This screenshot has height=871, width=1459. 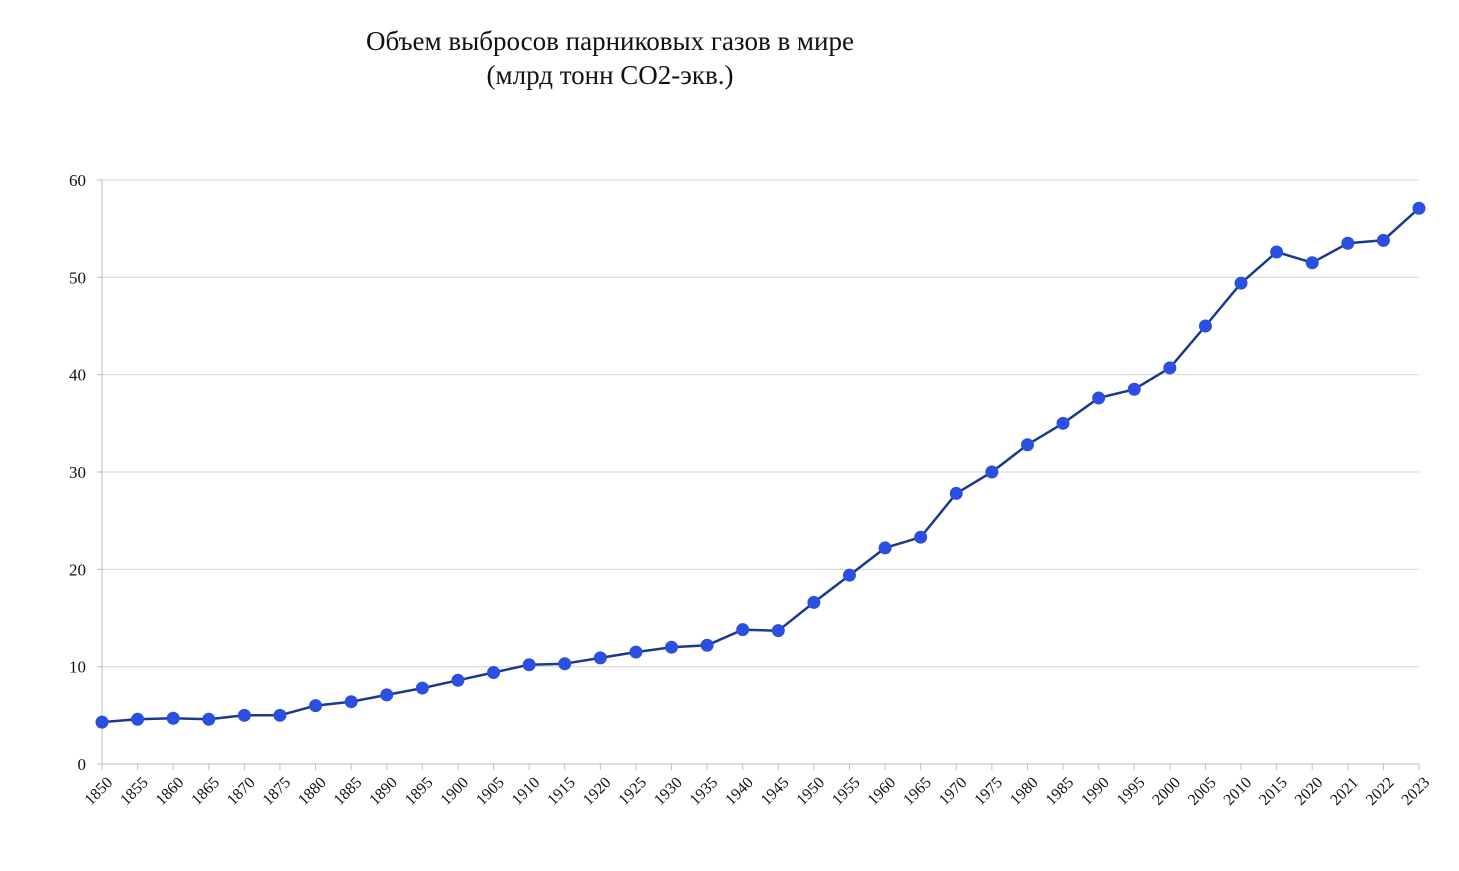 What do you see at coordinates (77, 180) in the screenshot?
I see `y-tick-label: 60` at bounding box center [77, 180].